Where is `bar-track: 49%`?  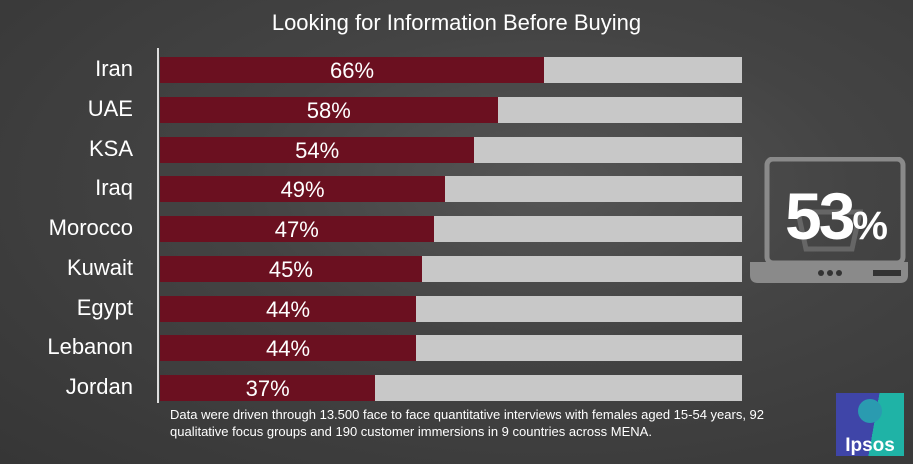 bar-track: 49% is located at coordinates (451, 189).